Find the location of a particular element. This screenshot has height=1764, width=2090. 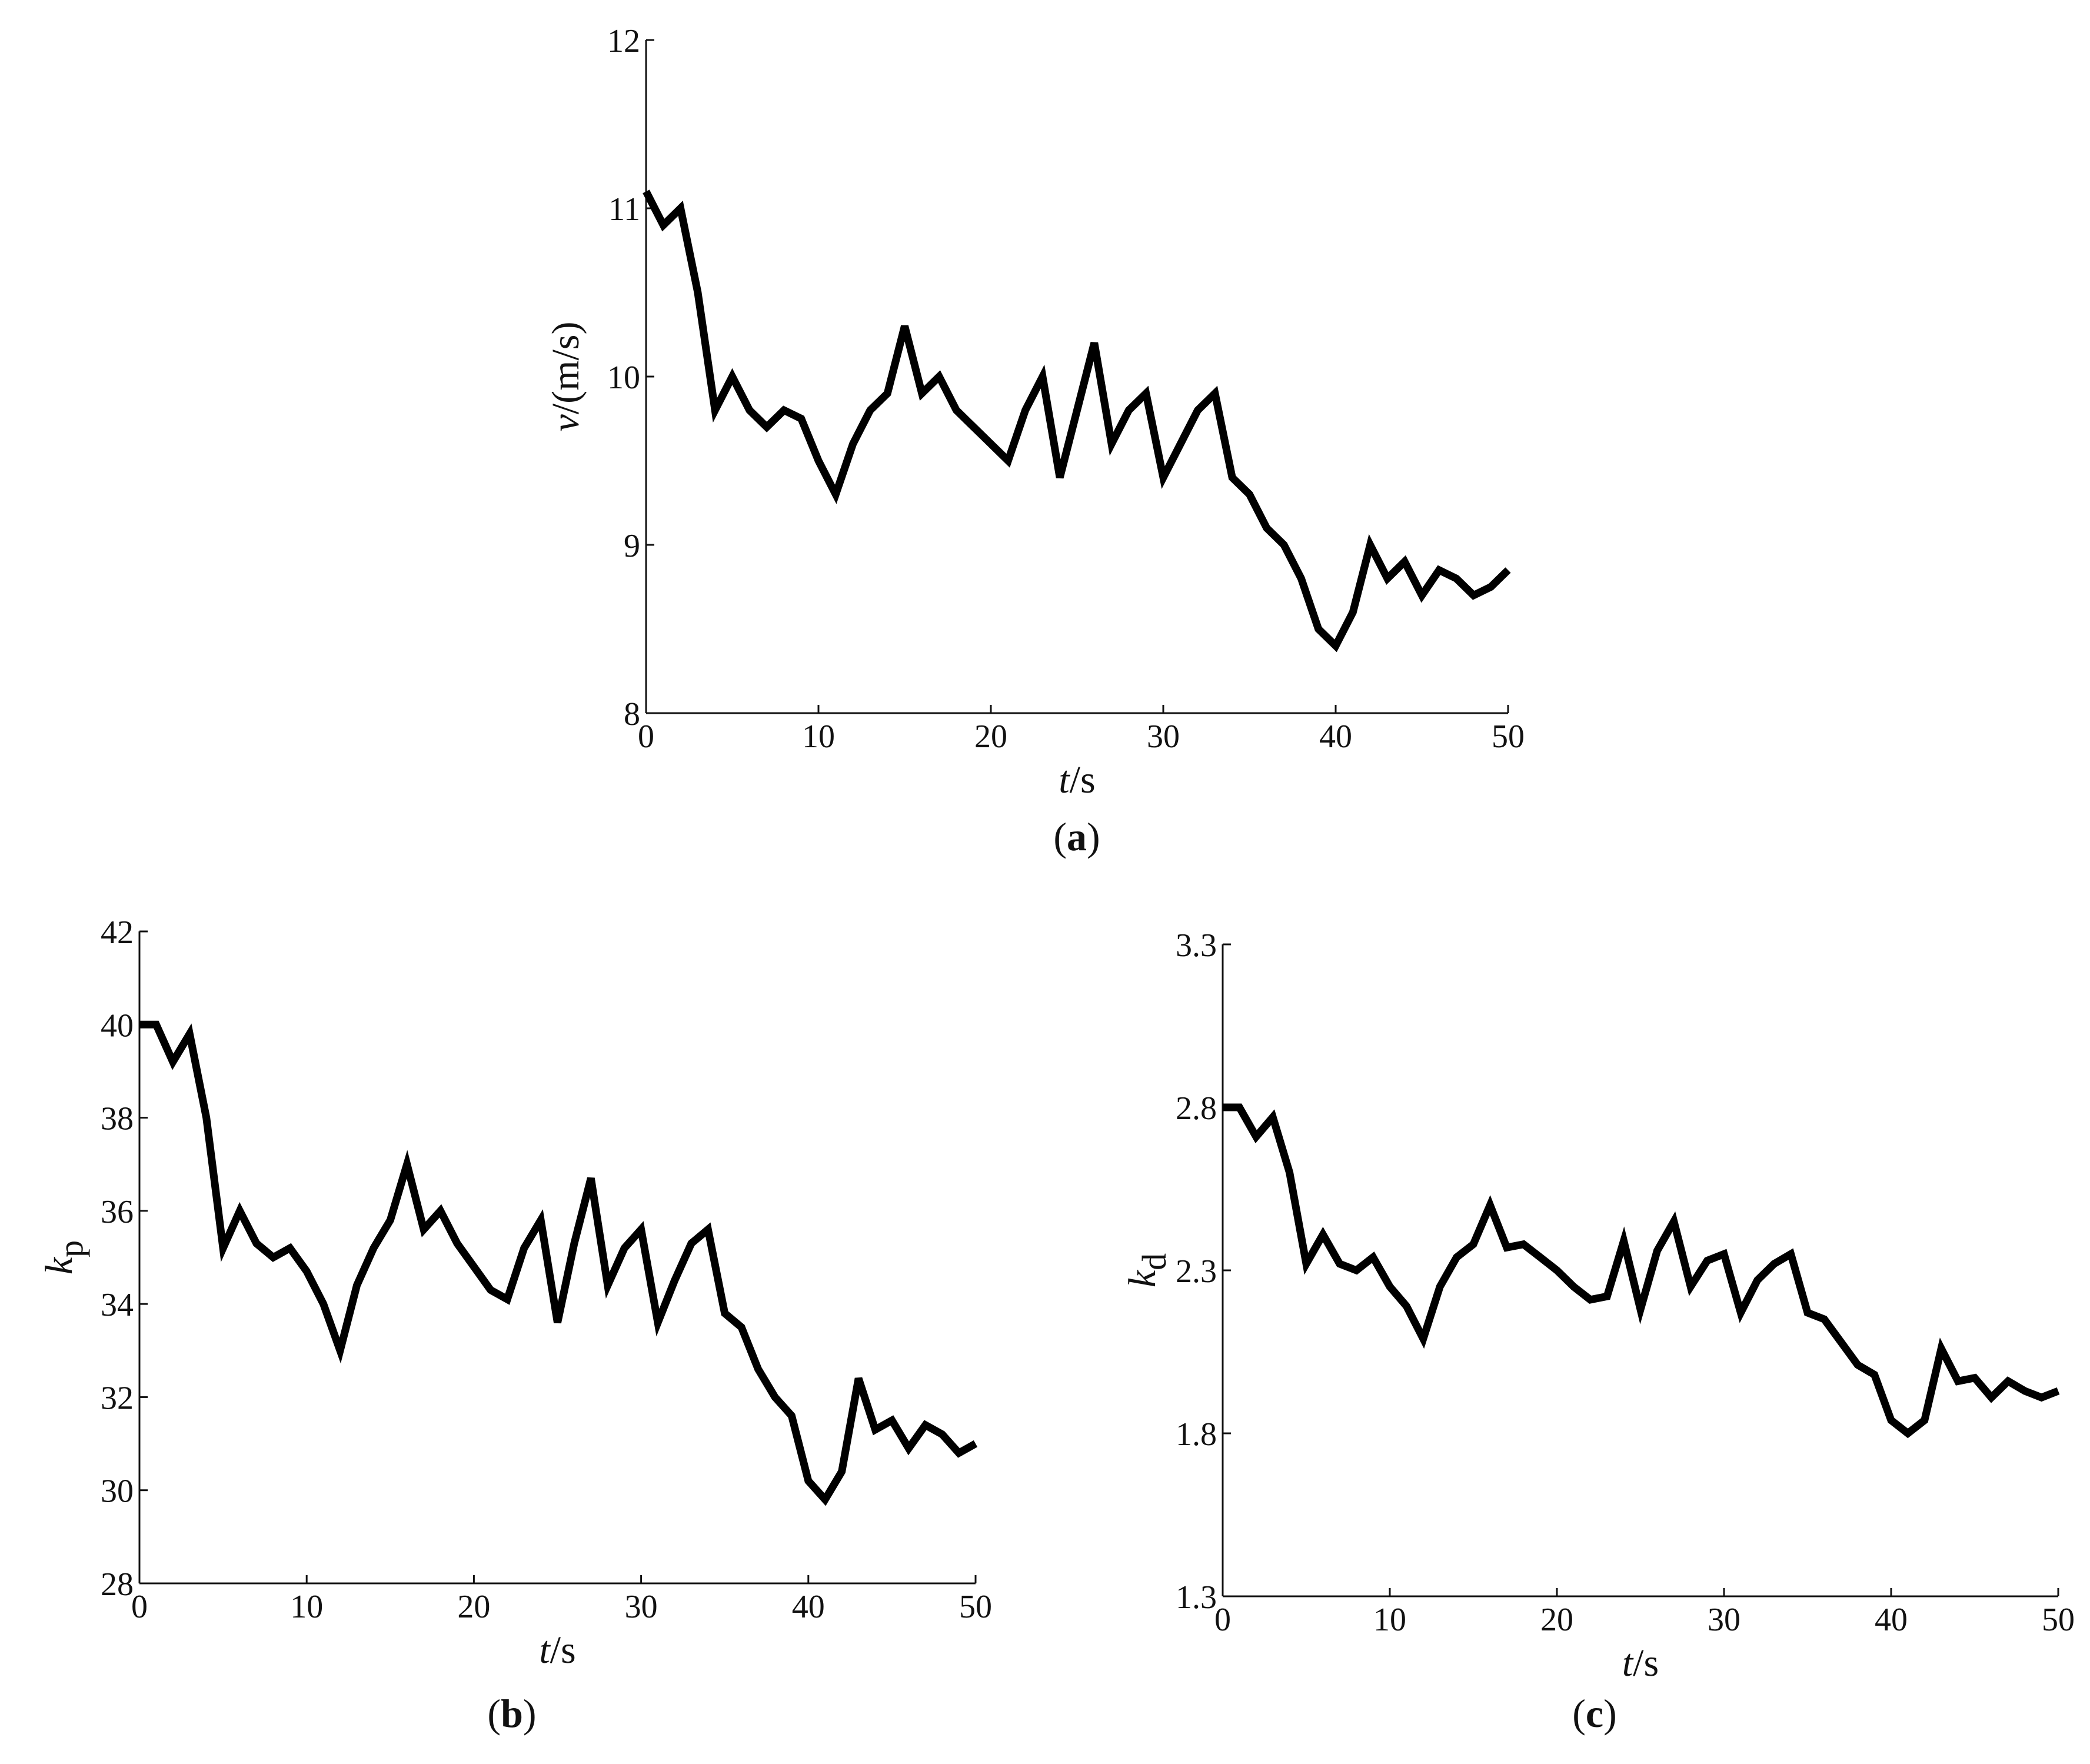

y-tick-label: 34 is located at coordinates (118, 1305).